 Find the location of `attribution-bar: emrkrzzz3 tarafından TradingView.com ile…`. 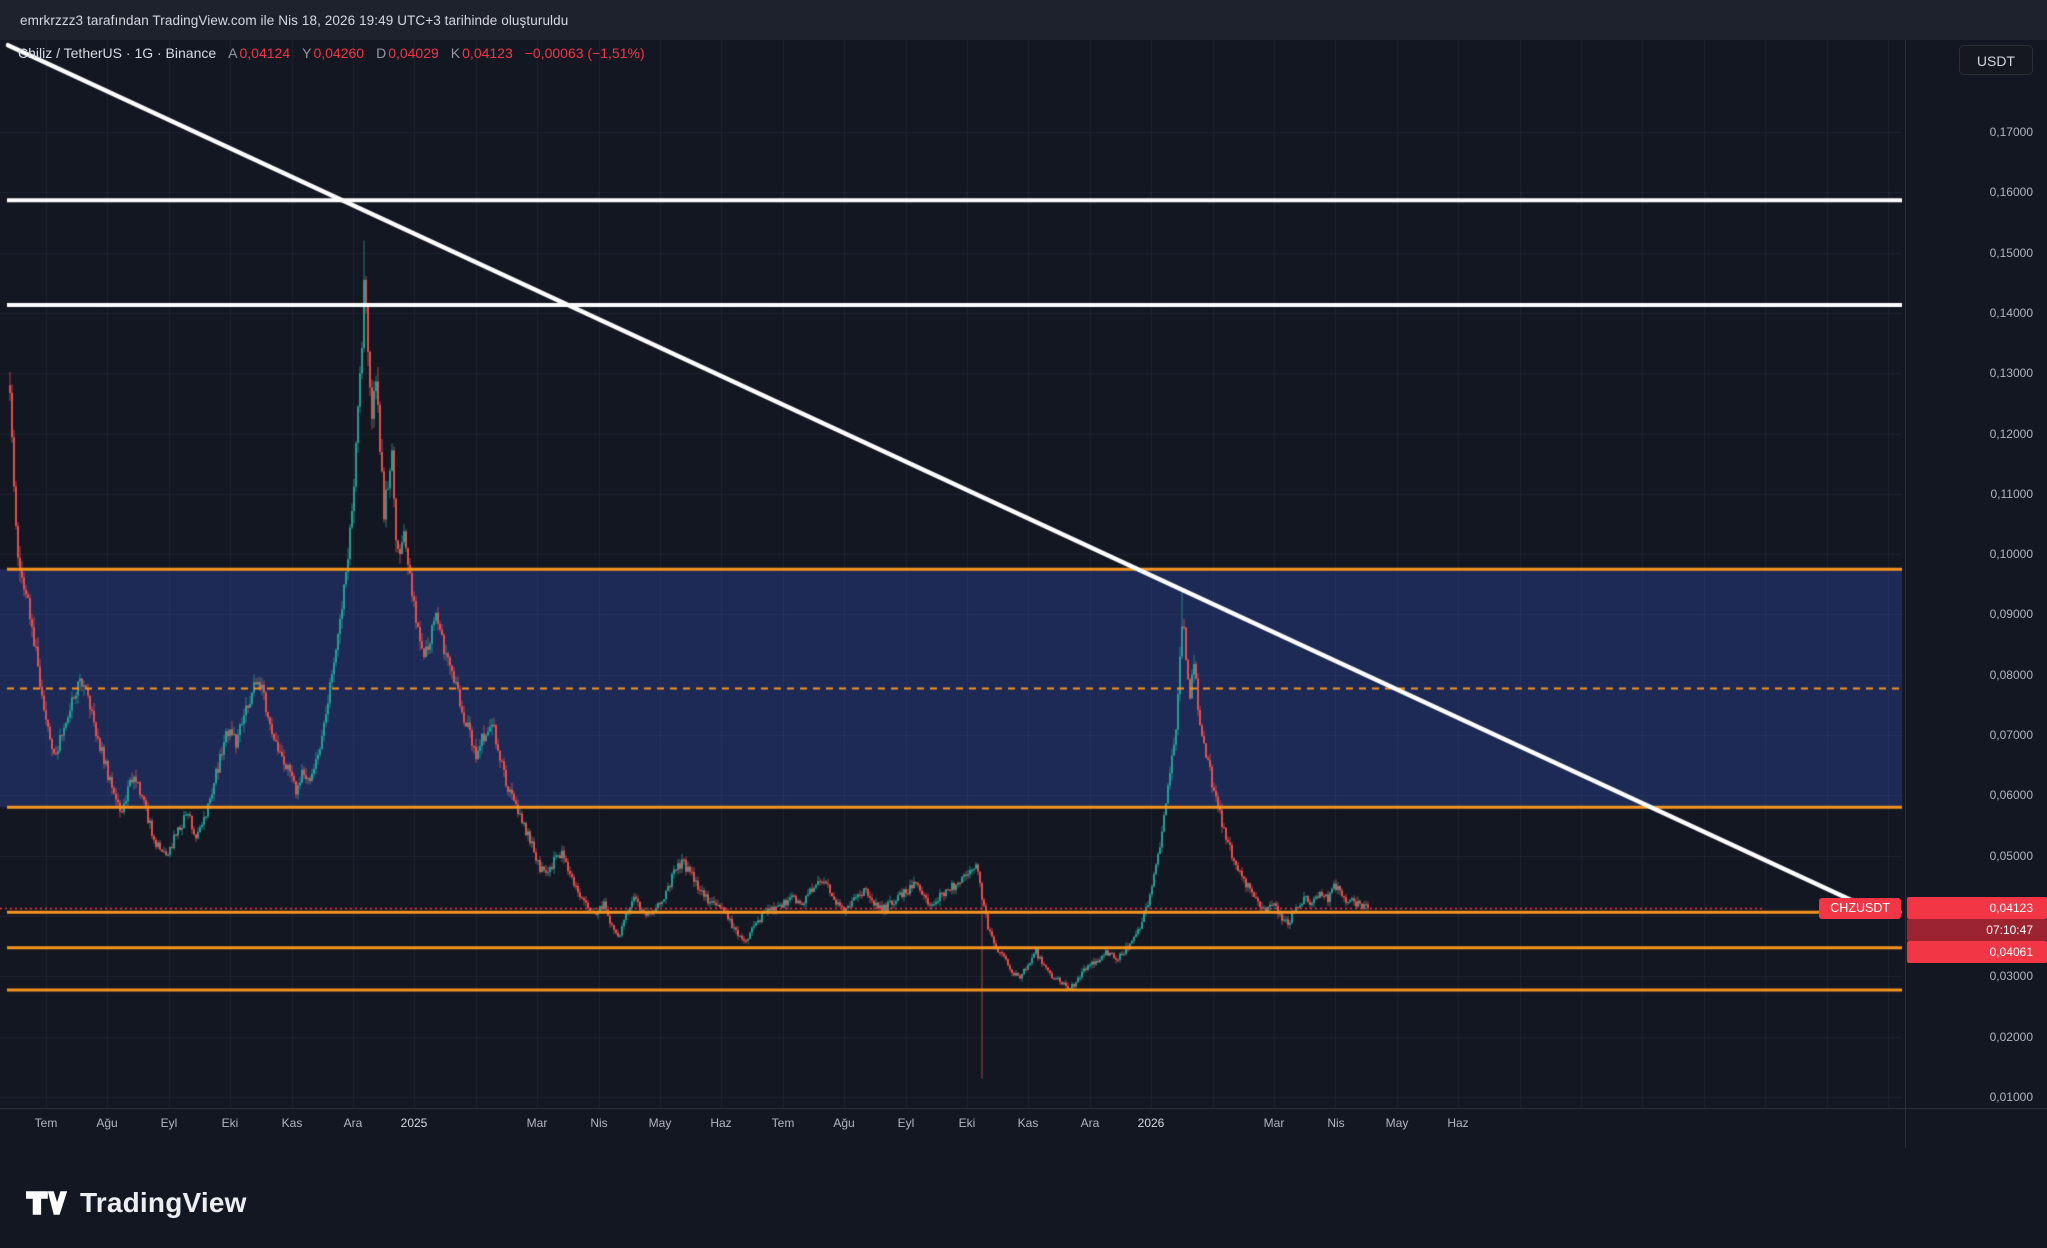

attribution-bar: emrkrzzz3 tarafından TradingView.com ile… is located at coordinates (1023, 20).